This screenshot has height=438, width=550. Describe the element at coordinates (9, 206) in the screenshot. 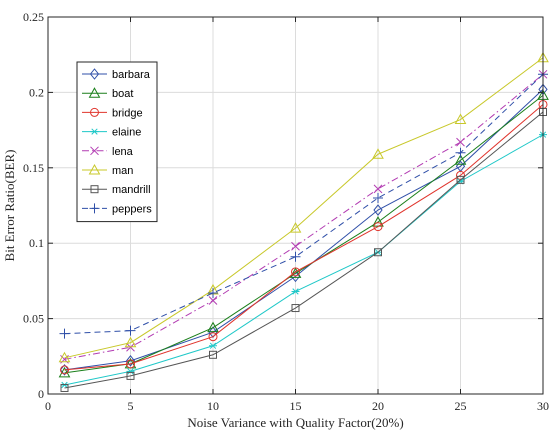

I see `y-axis-label: Bit Error Ratio(BER)` at that location.